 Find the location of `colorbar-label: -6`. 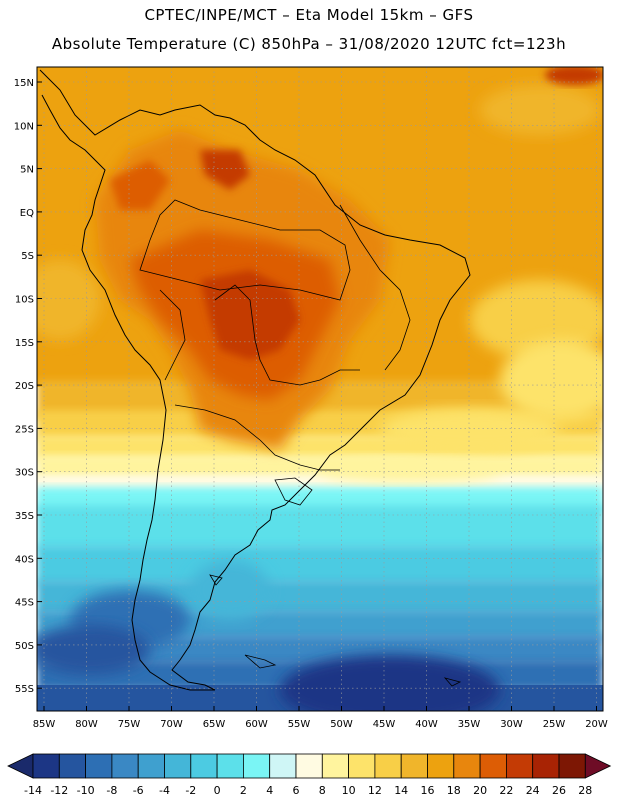

colorbar-label: -6 is located at coordinates (138, 790).